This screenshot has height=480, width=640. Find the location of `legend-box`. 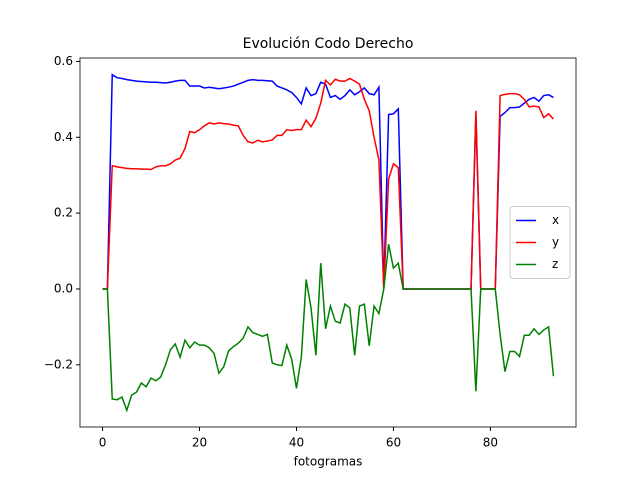

legend-box is located at coordinates (540, 242).